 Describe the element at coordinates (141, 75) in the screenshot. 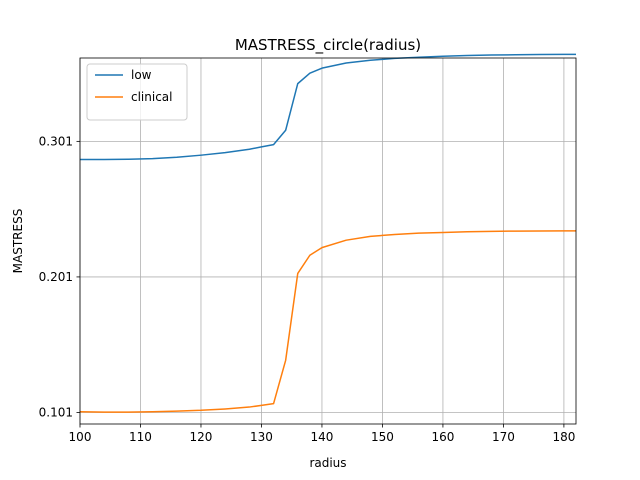

I see `legend-label-low: low` at that location.